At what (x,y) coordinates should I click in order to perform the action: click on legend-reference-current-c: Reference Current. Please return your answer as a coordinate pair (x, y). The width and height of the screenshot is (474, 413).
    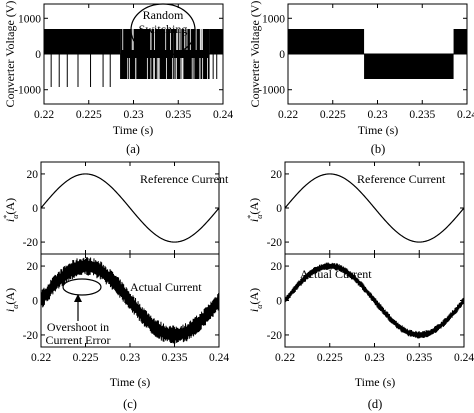
    Looking at the image, I should click on (184, 179).